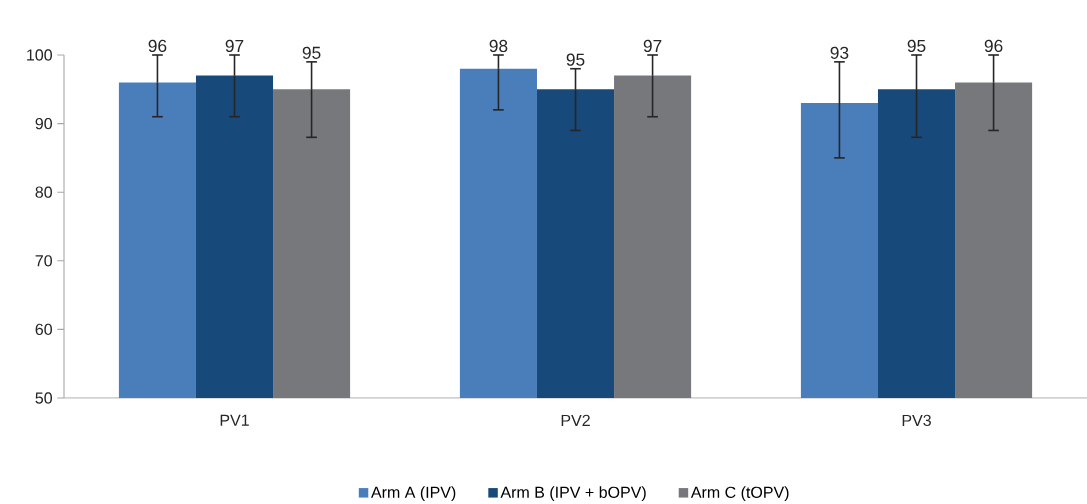 The image size is (1087, 504). I want to click on legend-label: Arm A (IPV), so click(413, 494).